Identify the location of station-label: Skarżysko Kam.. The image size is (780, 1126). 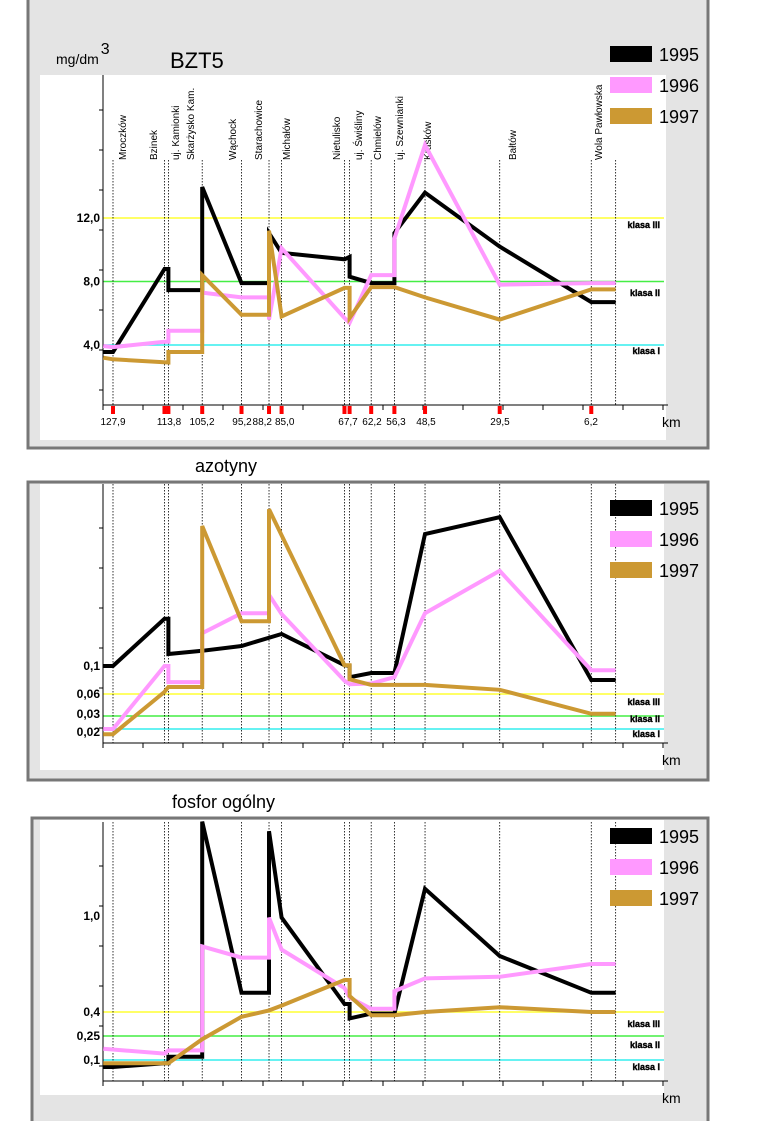
(191, 124).